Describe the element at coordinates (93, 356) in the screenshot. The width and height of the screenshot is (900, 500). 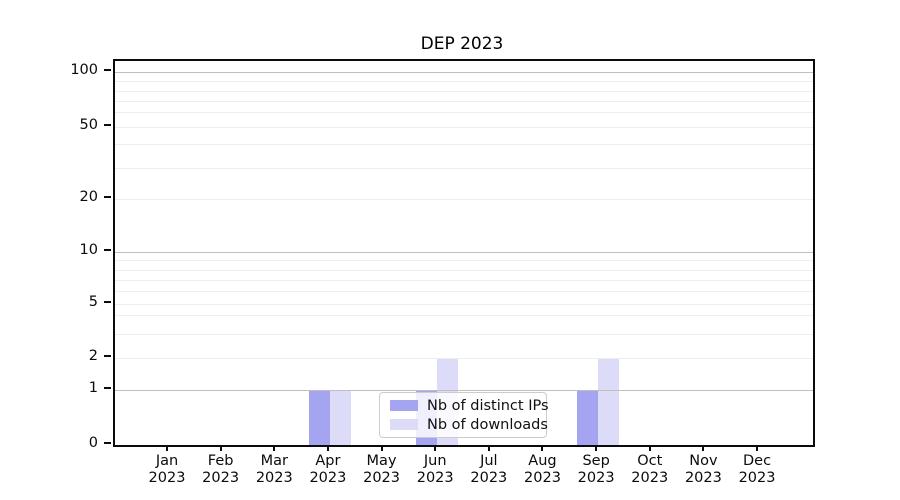
I see `y-tick-label: 2` at that location.